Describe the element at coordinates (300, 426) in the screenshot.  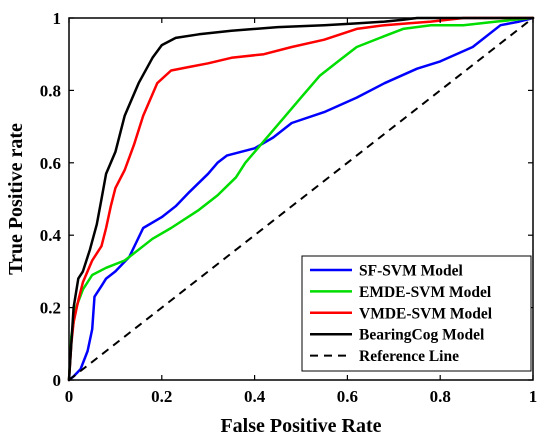
I see `x-axis-label: False Positive Rate` at that location.